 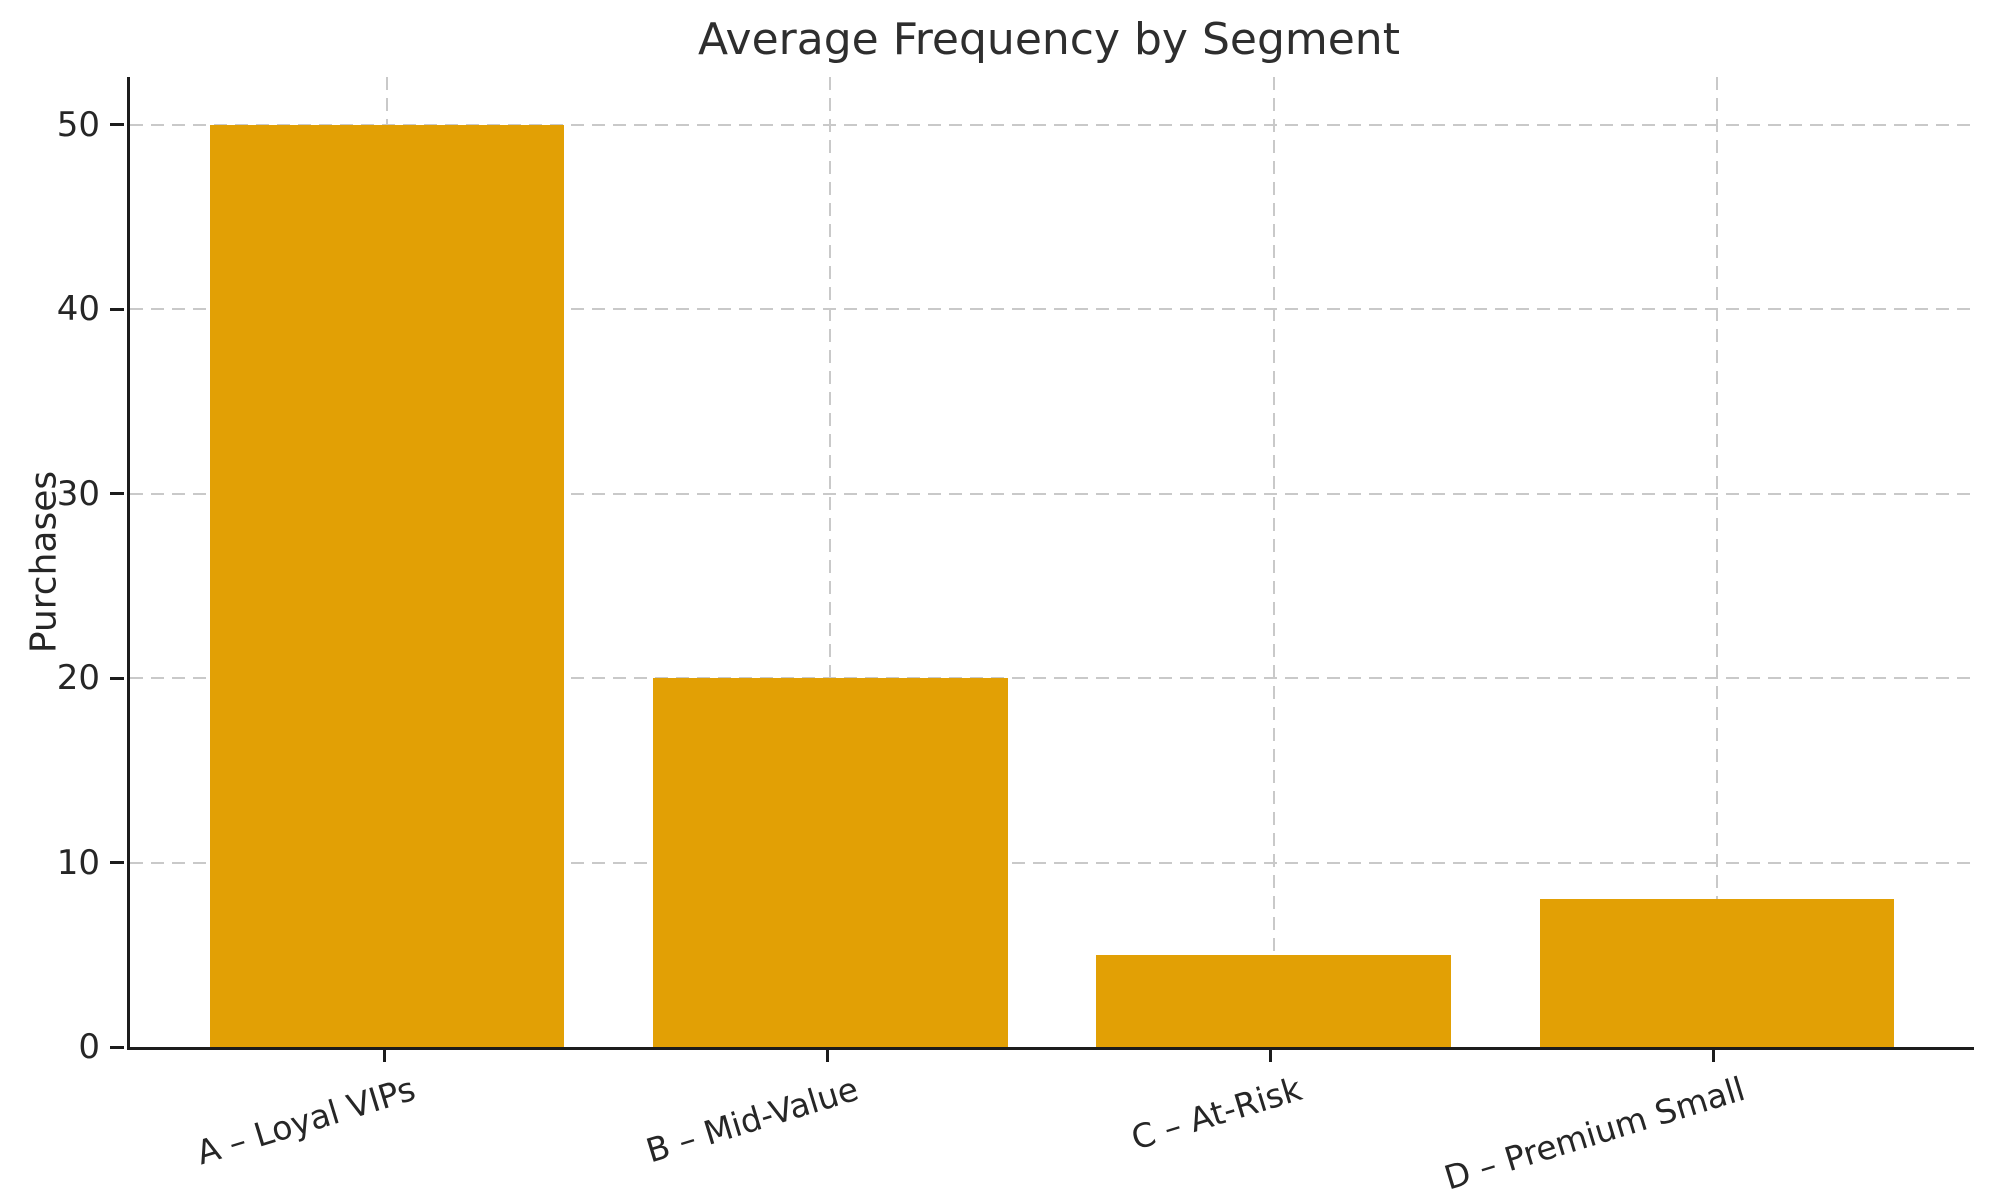 I want to click on x-tick-label-b-mid-value: B – Mid-Value, so click(x=752, y=1120).